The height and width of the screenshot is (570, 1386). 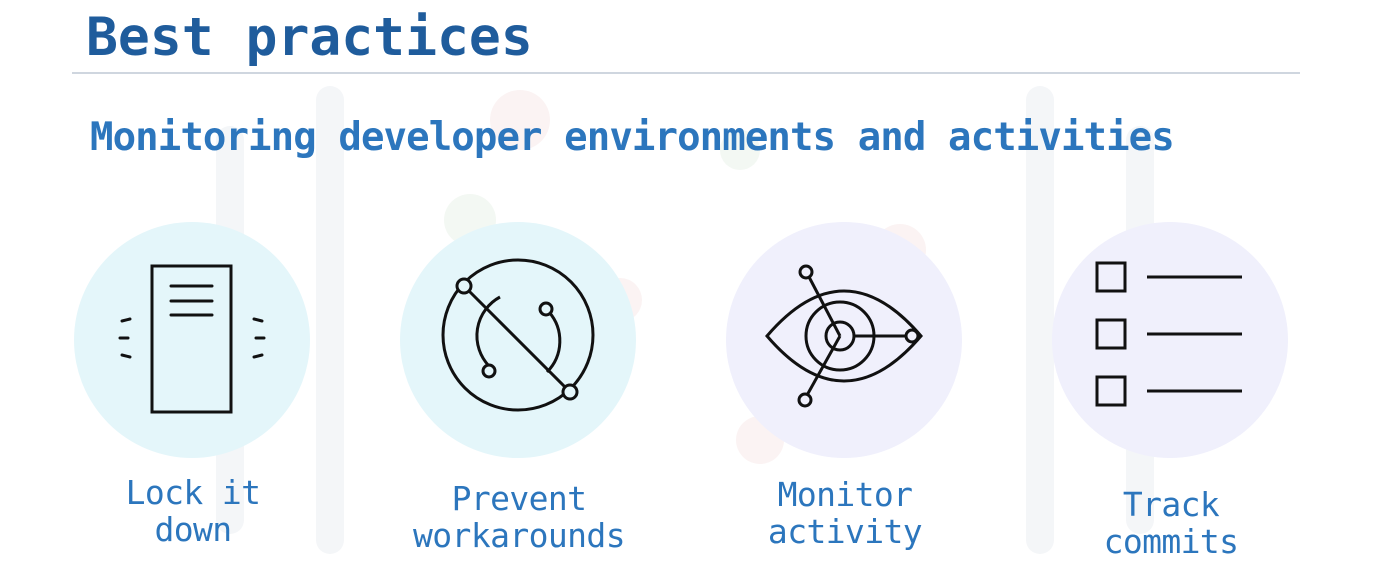 I want to click on practice-card-prevent-workarounds: Prevent workarounds, so click(x=519, y=394).